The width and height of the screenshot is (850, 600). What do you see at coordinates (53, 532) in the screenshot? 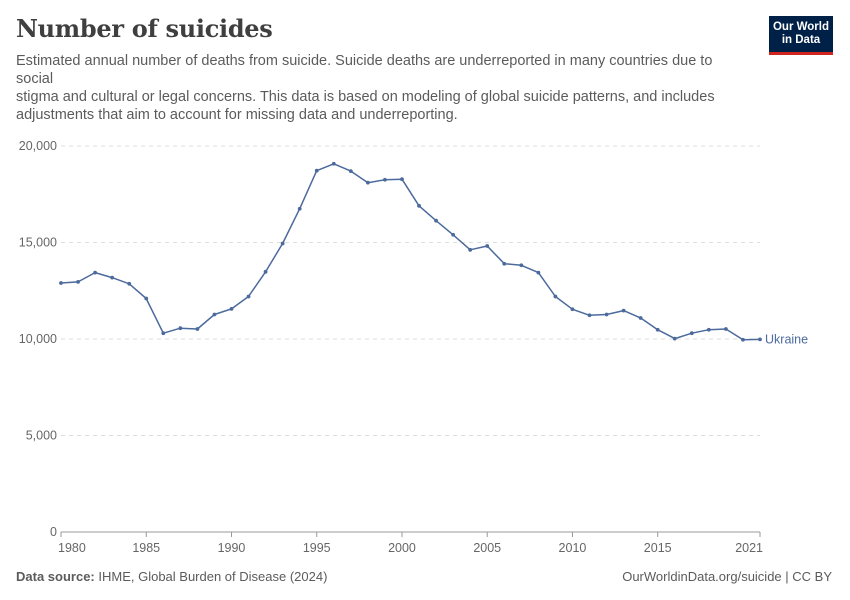
I see `y-tick-label: 0` at bounding box center [53, 532].